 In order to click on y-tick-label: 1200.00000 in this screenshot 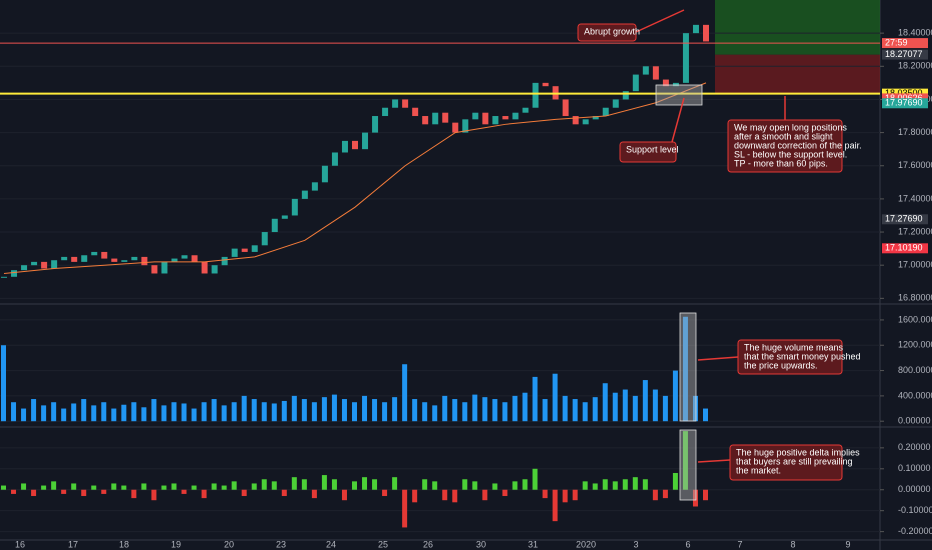, I will do `click(915, 345)`.